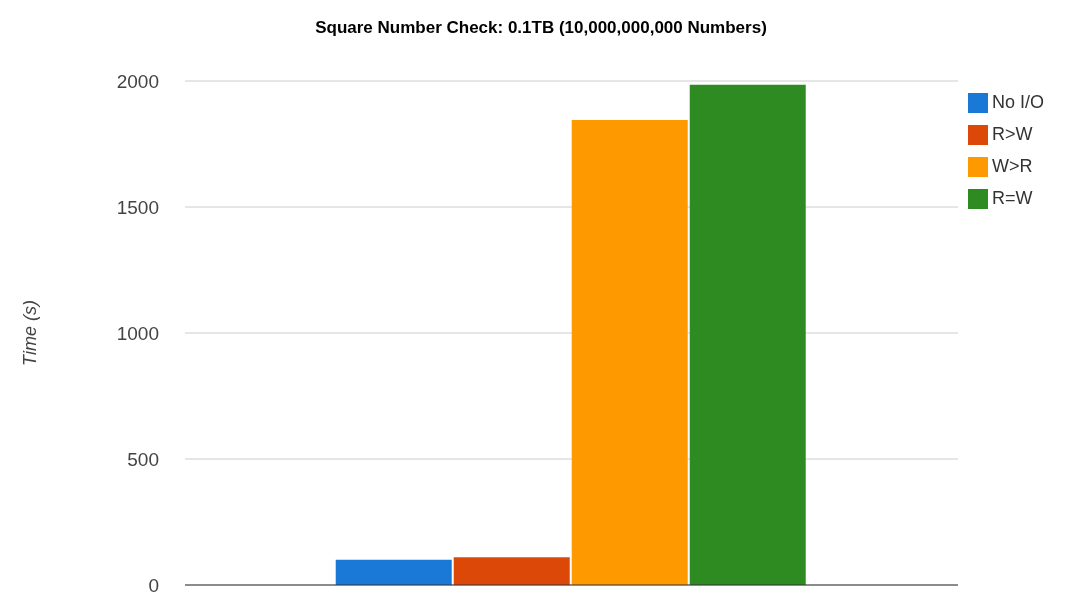 The image size is (1082, 593). Describe the element at coordinates (137, 207) in the screenshot. I see `y-tick-label: 1500` at that location.